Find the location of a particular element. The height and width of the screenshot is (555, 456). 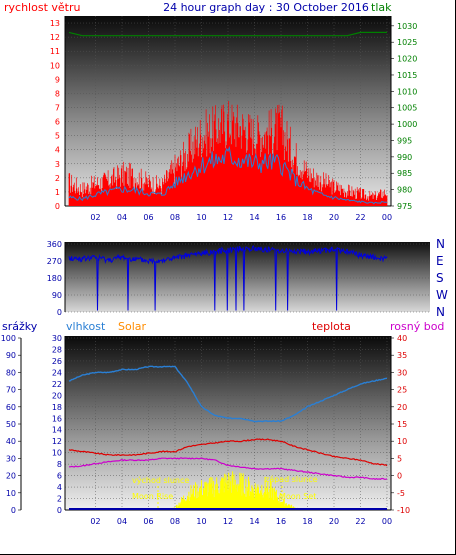

rain-axis: 0 10 20 30 40 50 60 70 80 90 100 is located at coordinates (11, 424).